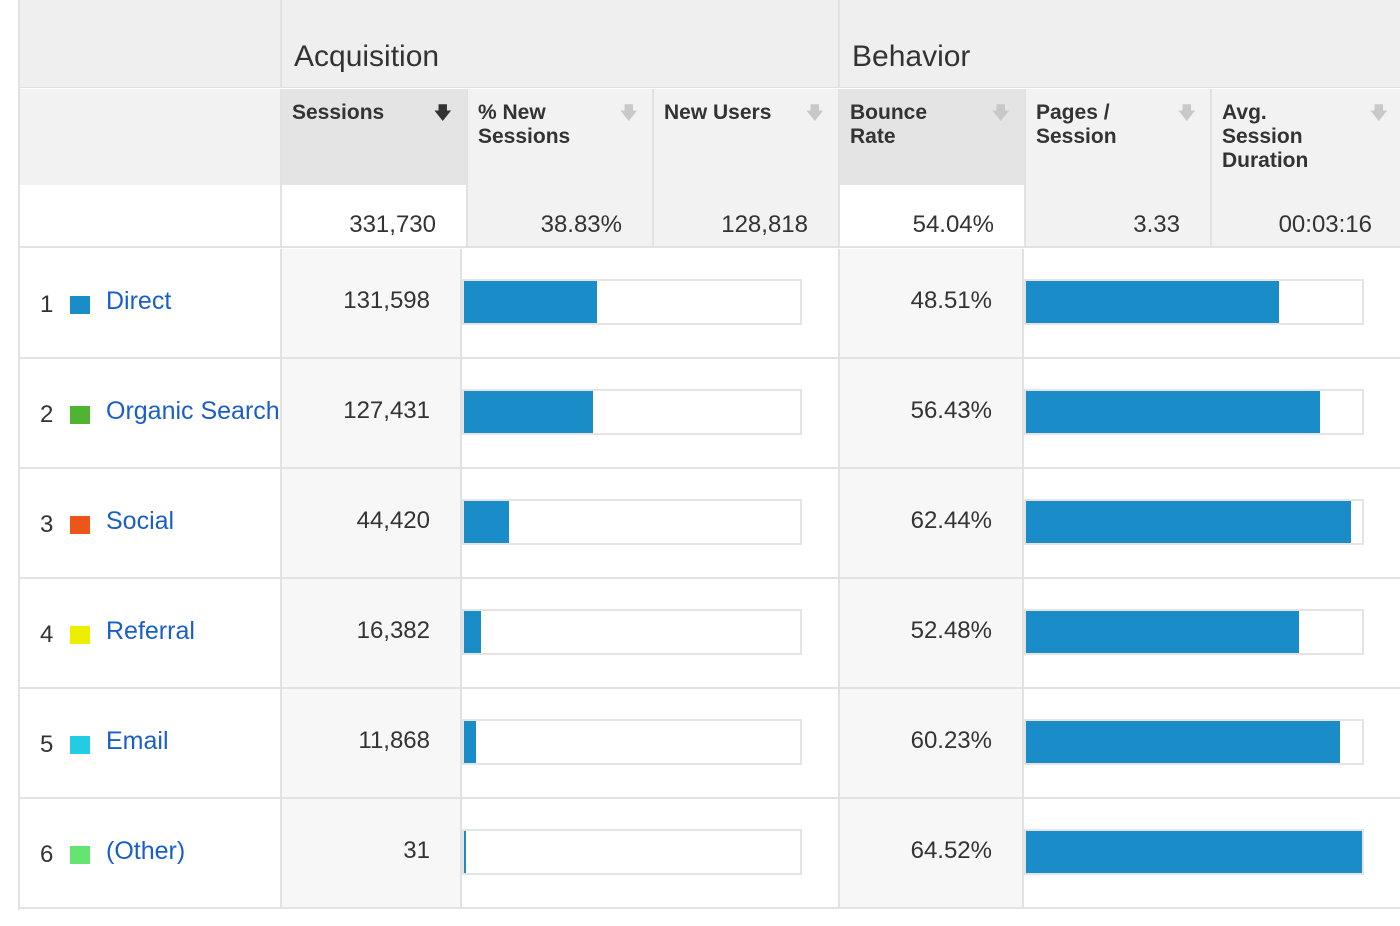 The width and height of the screenshot is (1400, 926). I want to click on sessions-cell: 16,382, so click(370, 633).